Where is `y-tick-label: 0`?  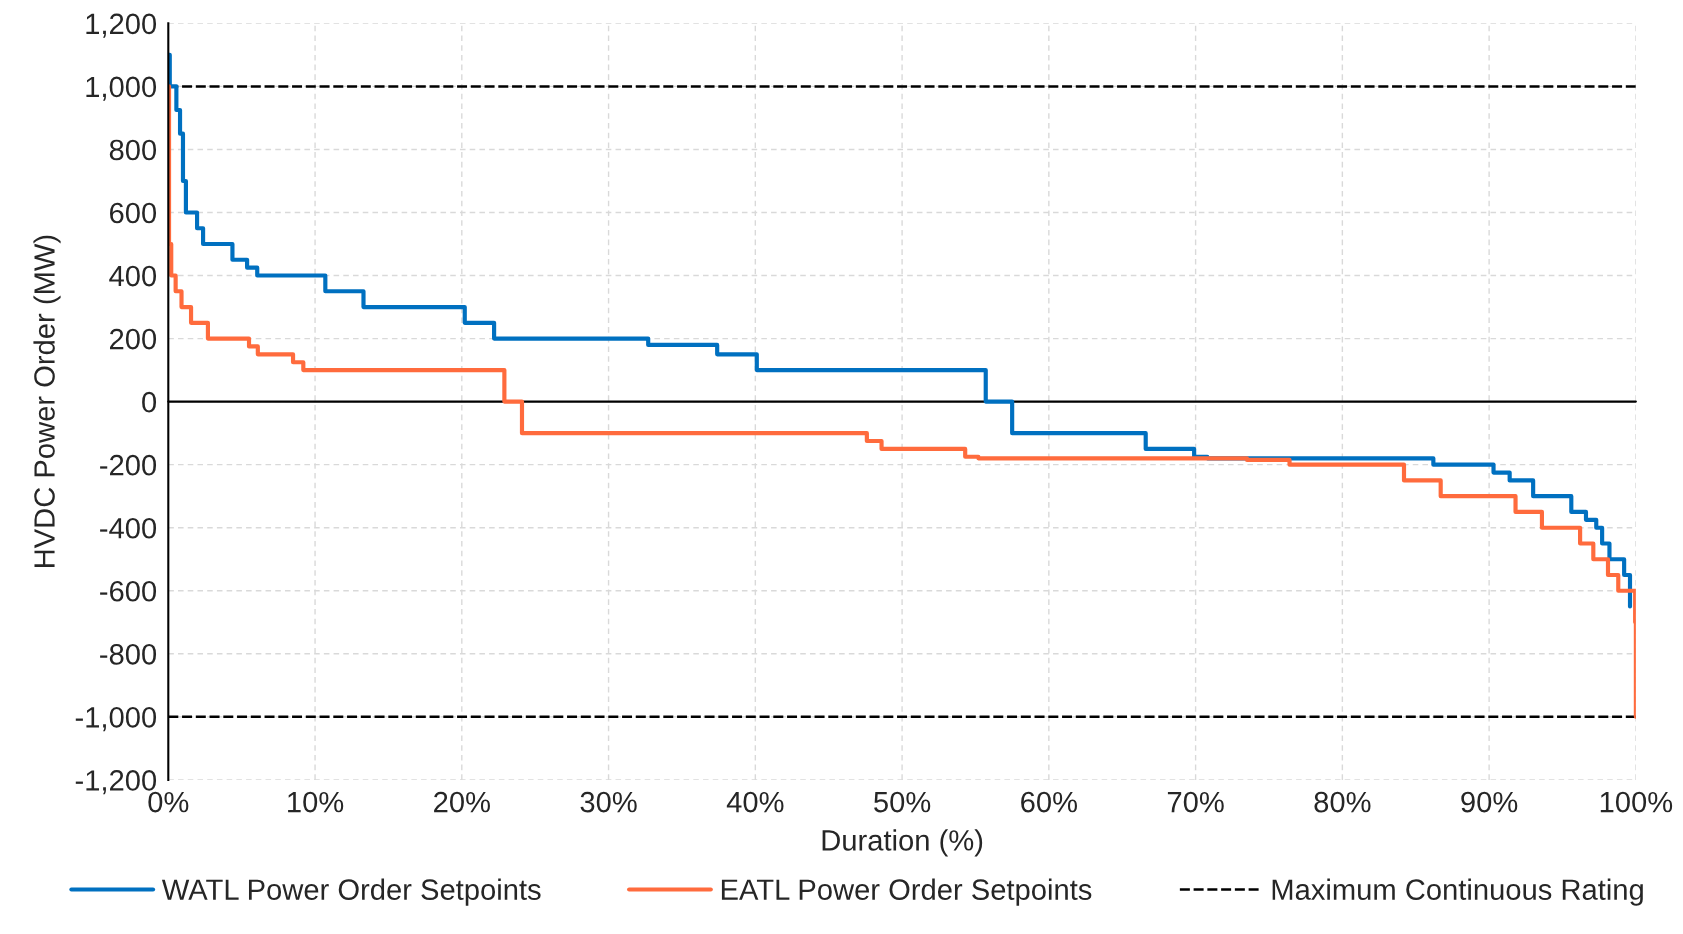 y-tick-label: 0 is located at coordinates (149, 402).